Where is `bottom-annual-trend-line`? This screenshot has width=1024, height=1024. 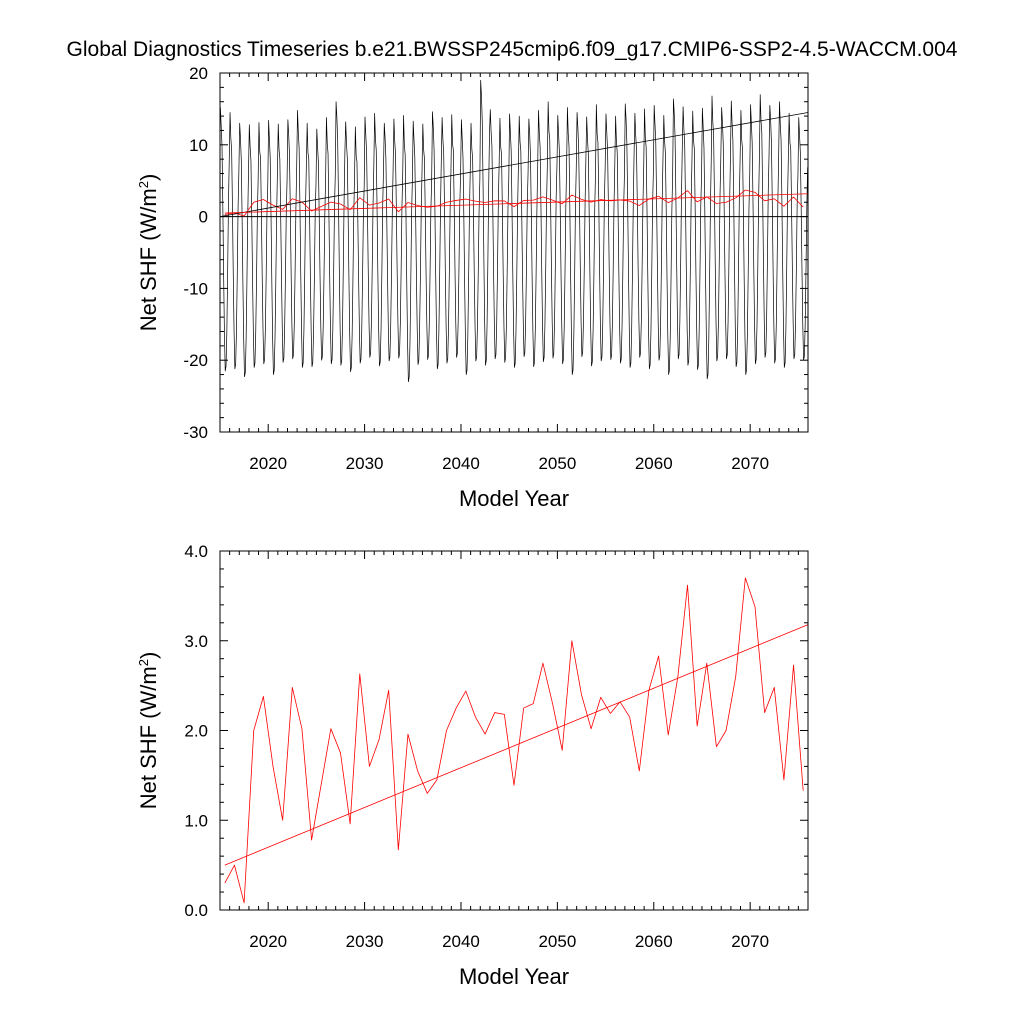 bottom-annual-trend-line is located at coordinates (516, 745).